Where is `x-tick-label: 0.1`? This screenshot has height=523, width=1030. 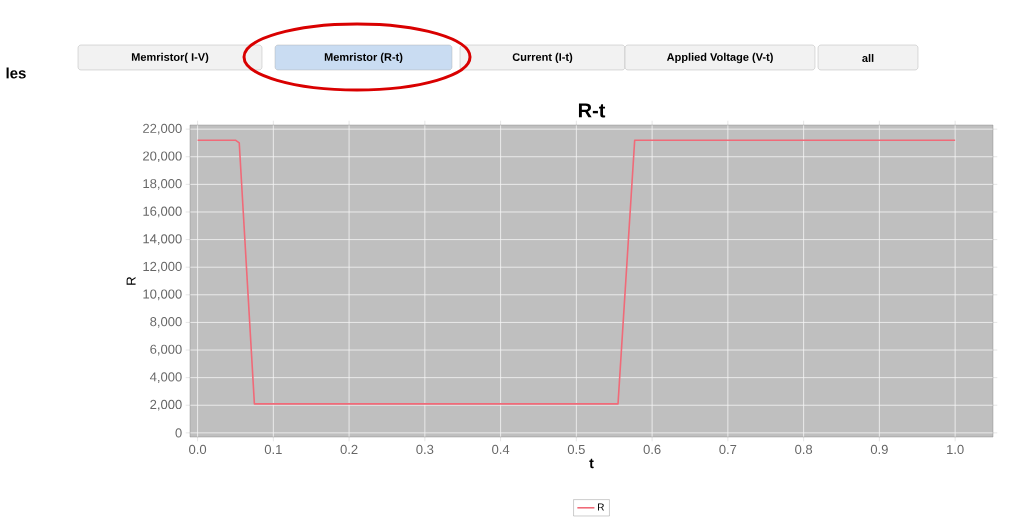
x-tick-label: 0.1 is located at coordinates (273, 449).